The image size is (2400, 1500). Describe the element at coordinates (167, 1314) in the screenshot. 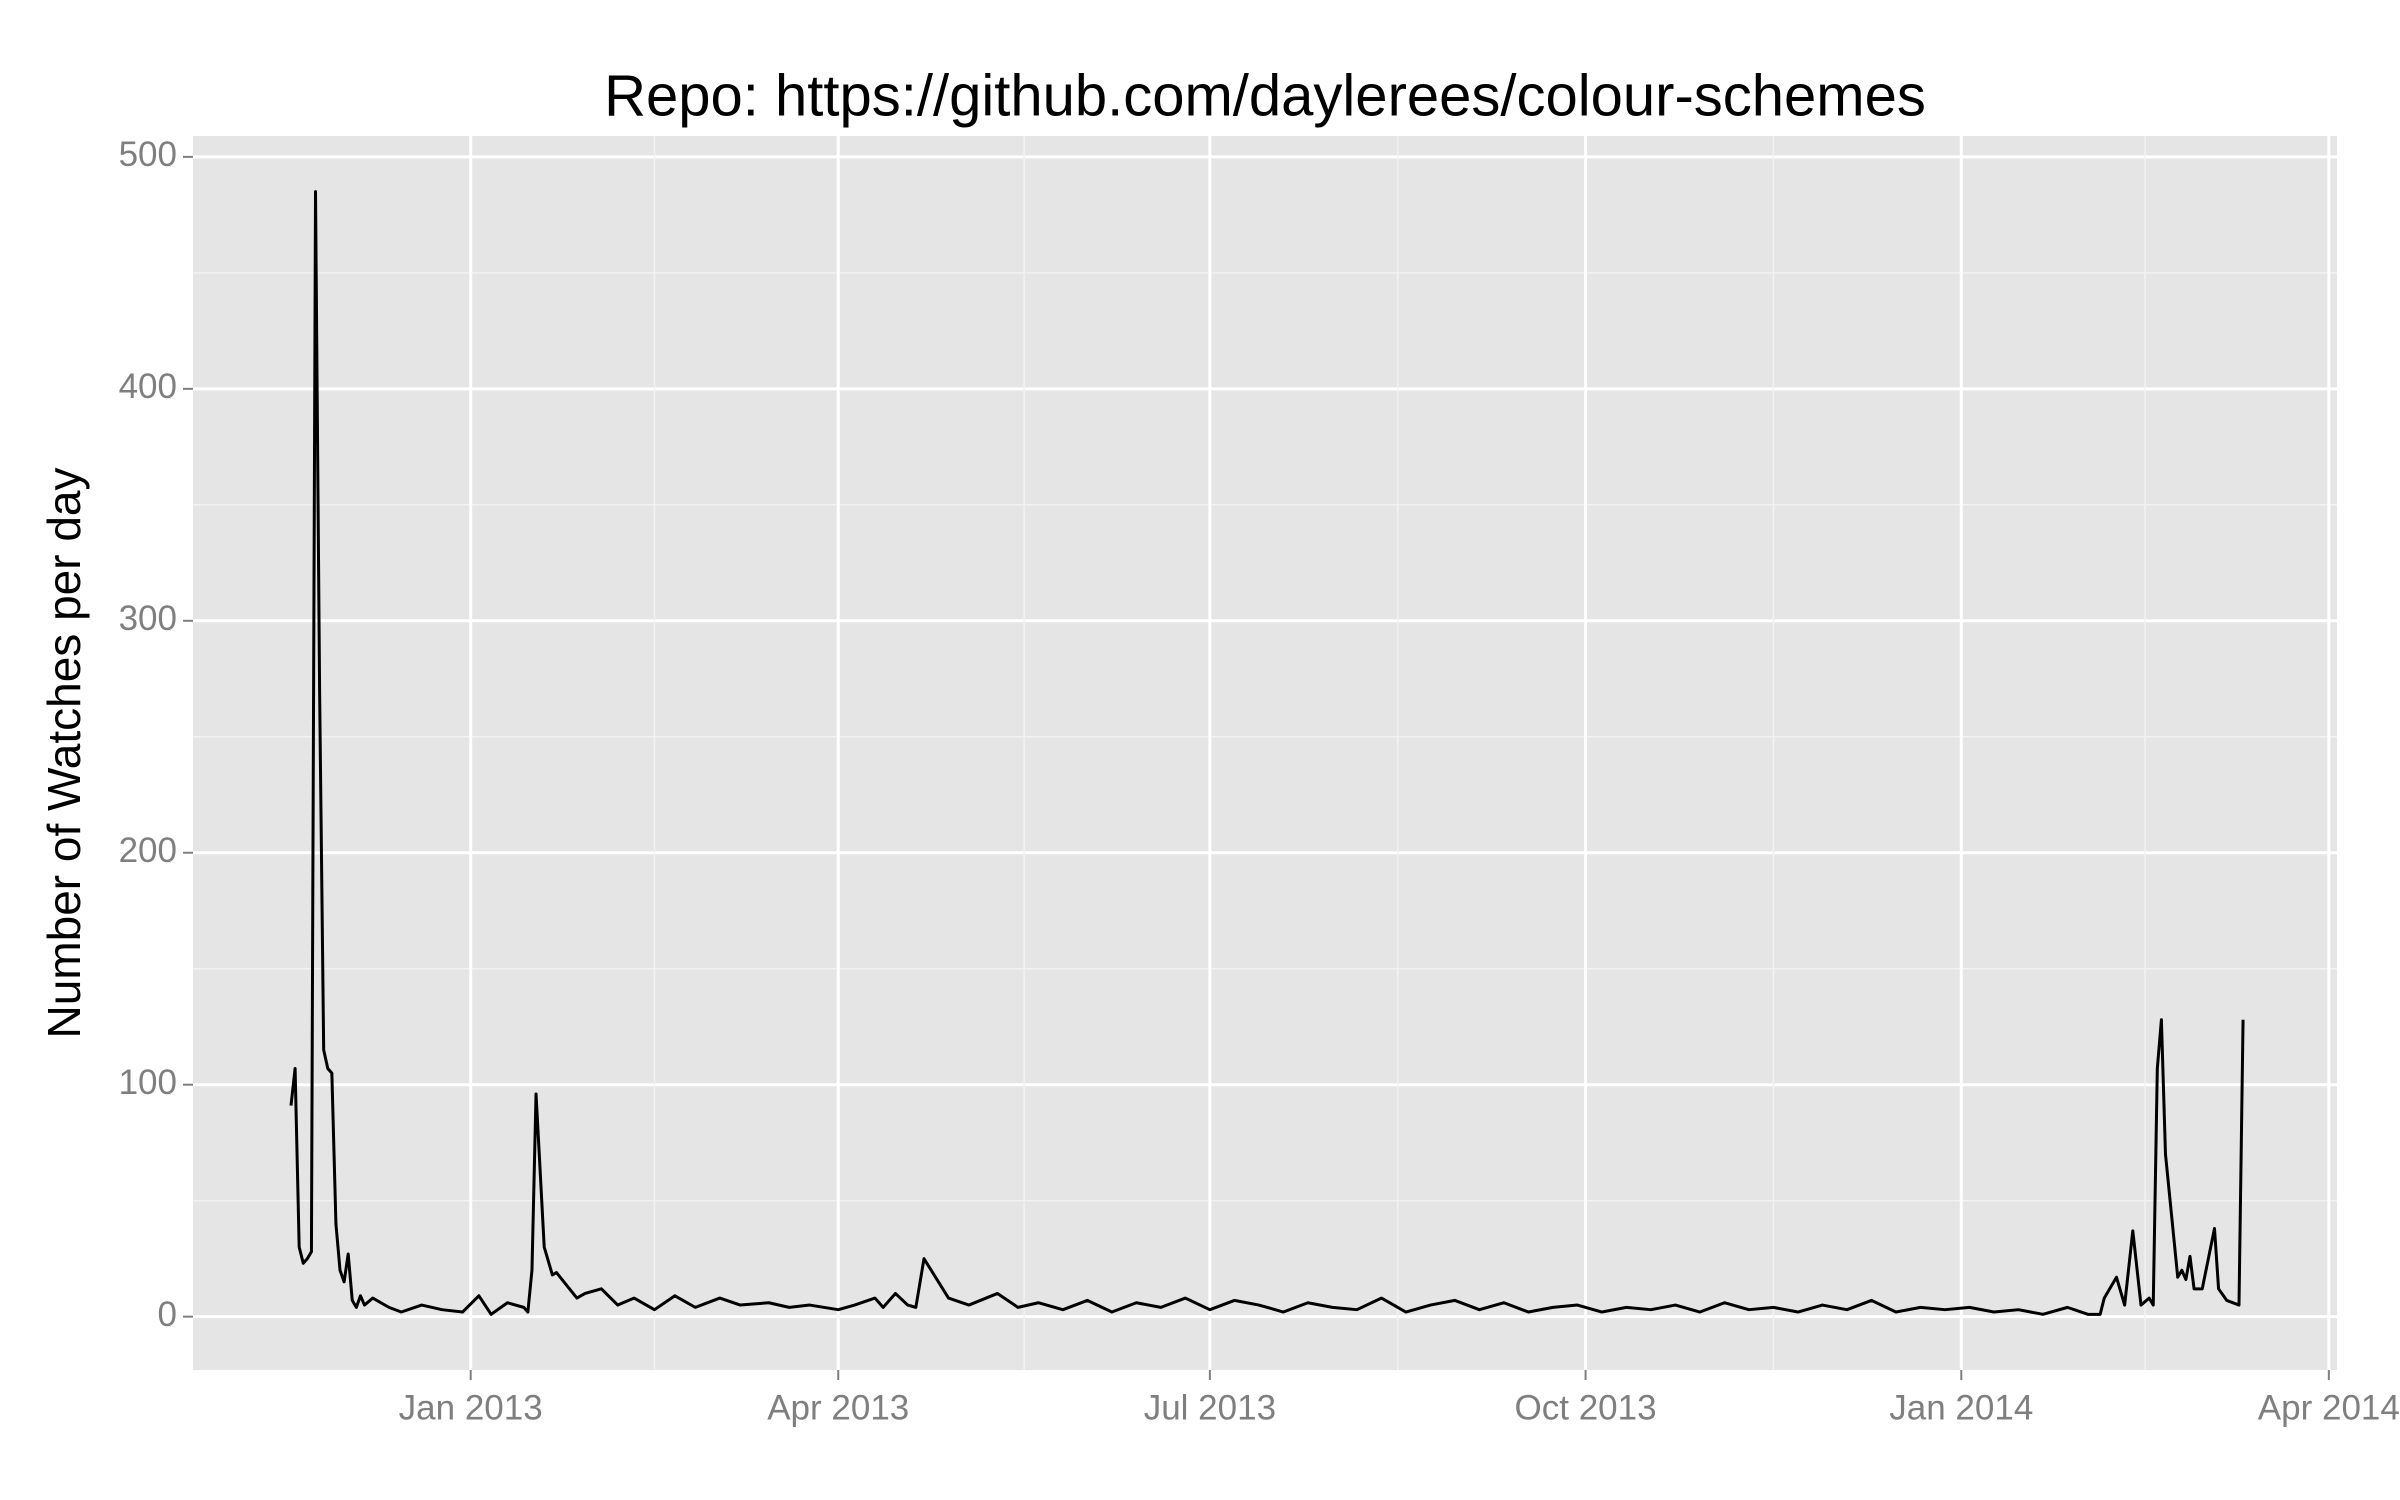

I see `y-tick-label: 0` at that location.